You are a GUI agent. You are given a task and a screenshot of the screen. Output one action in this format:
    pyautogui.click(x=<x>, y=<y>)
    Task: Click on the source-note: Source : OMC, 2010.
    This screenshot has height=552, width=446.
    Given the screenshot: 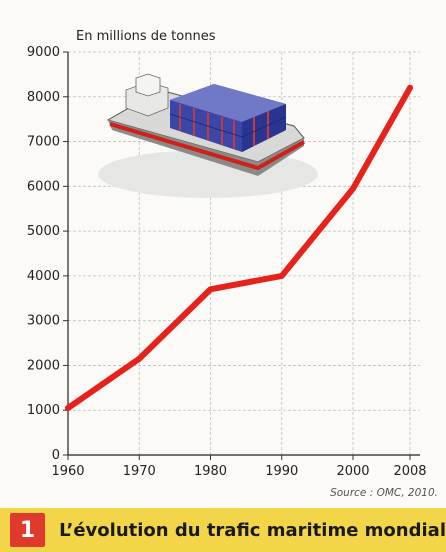 What is the action you would take?
    pyautogui.click(x=384, y=493)
    